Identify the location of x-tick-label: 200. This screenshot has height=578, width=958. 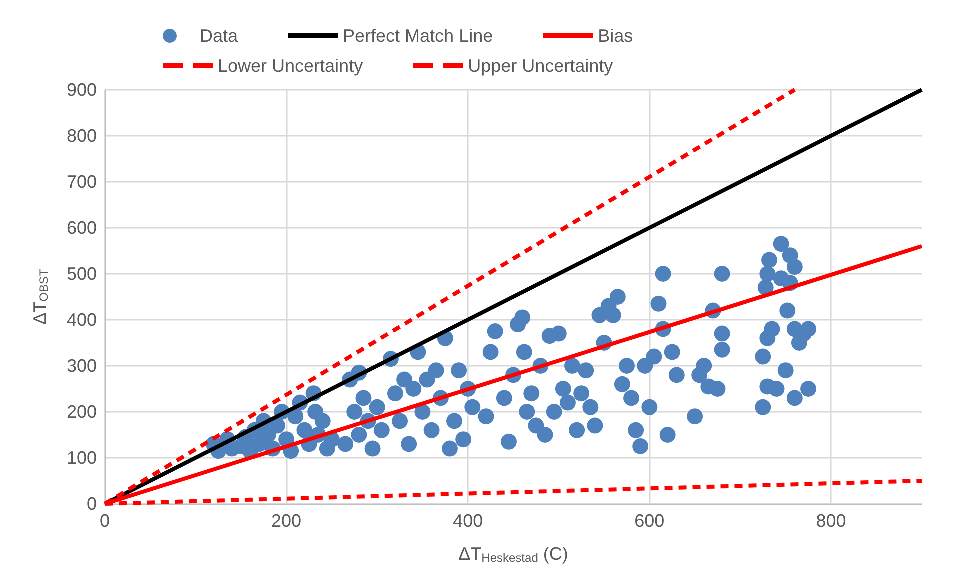
(287, 521).